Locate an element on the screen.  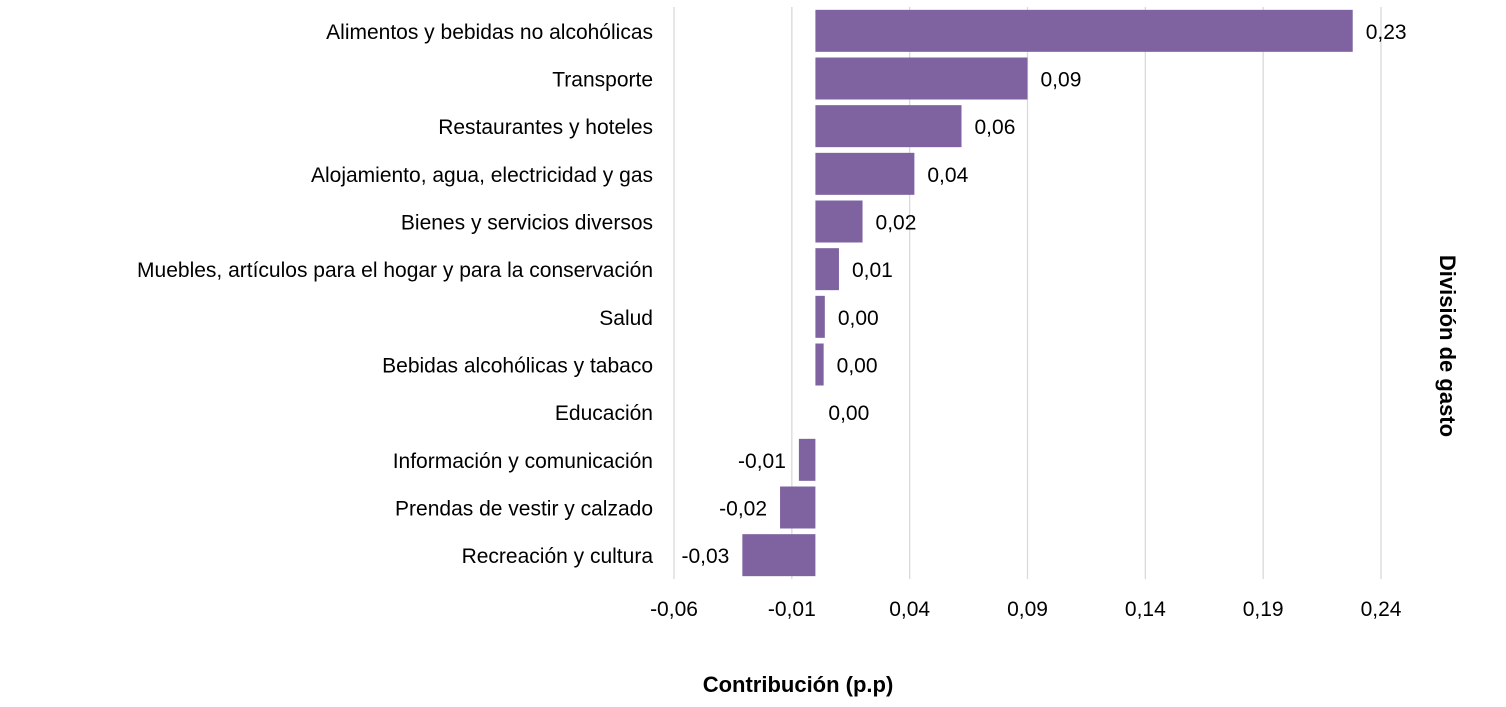
data-label: -0,01 is located at coordinates (762, 461).